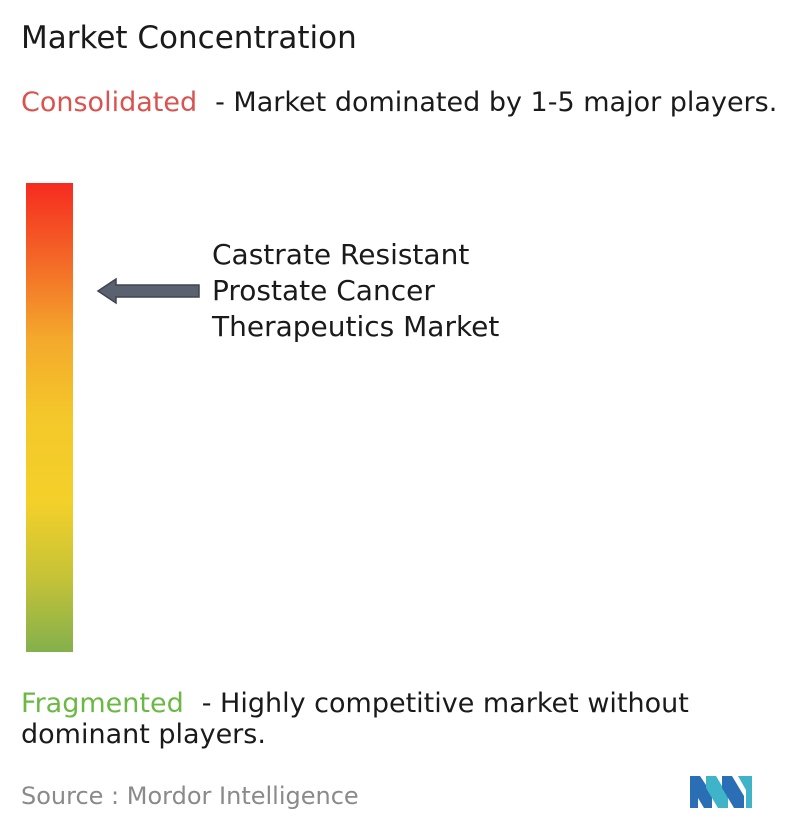 The height and width of the screenshot is (834, 796). I want to click on market-label-line-1: Castrate Resistant, so click(341, 254).